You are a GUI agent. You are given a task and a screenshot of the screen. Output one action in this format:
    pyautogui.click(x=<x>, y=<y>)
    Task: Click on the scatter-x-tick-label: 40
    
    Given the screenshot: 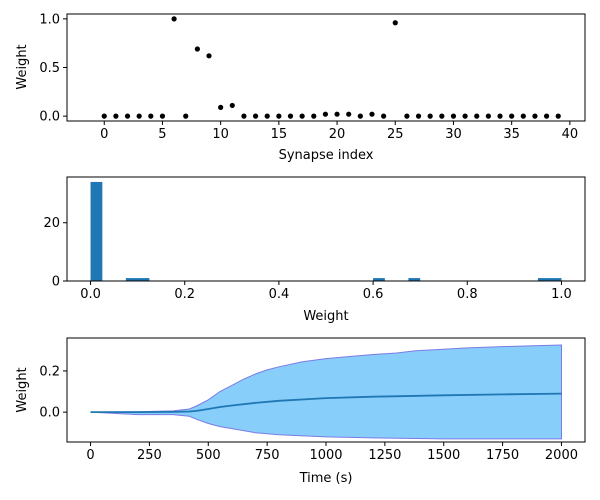 What is the action you would take?
    pyautogui.click(x=570, y=134)
    